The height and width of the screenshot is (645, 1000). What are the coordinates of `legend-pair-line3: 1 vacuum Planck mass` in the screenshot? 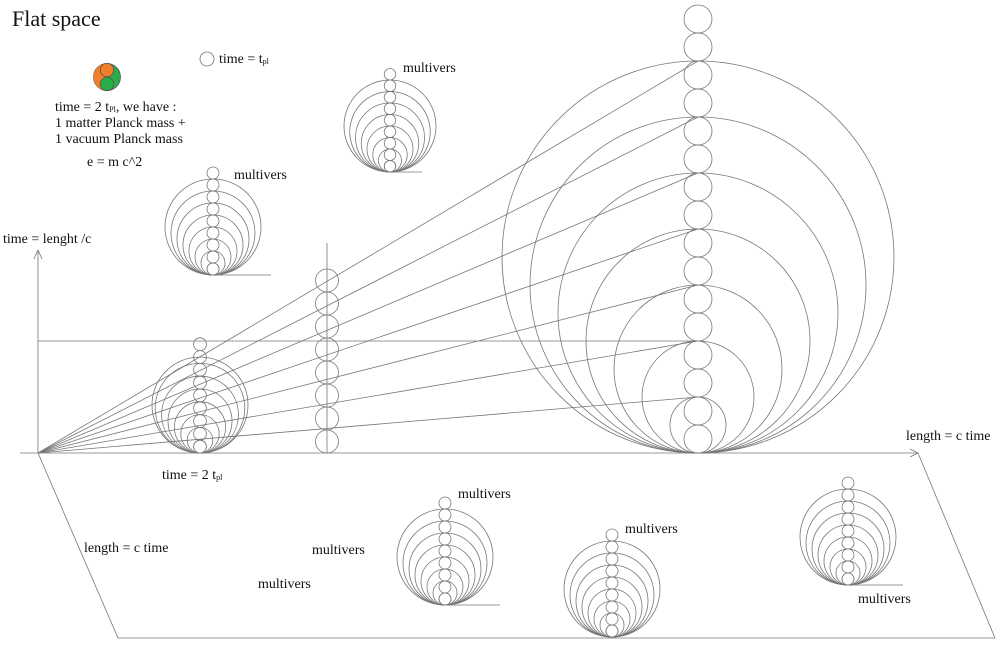 It's located at (119, 139).